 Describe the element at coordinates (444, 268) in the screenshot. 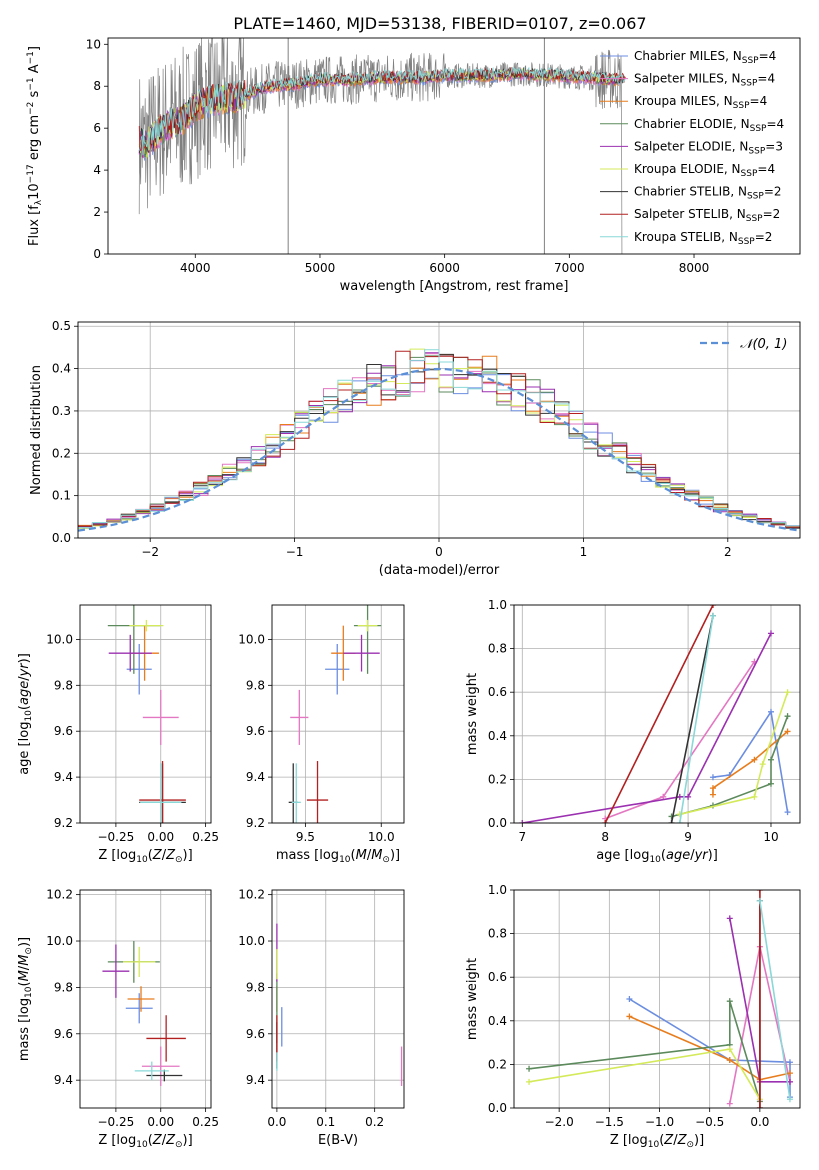

I see `x-tick-label: 6000` at that location.